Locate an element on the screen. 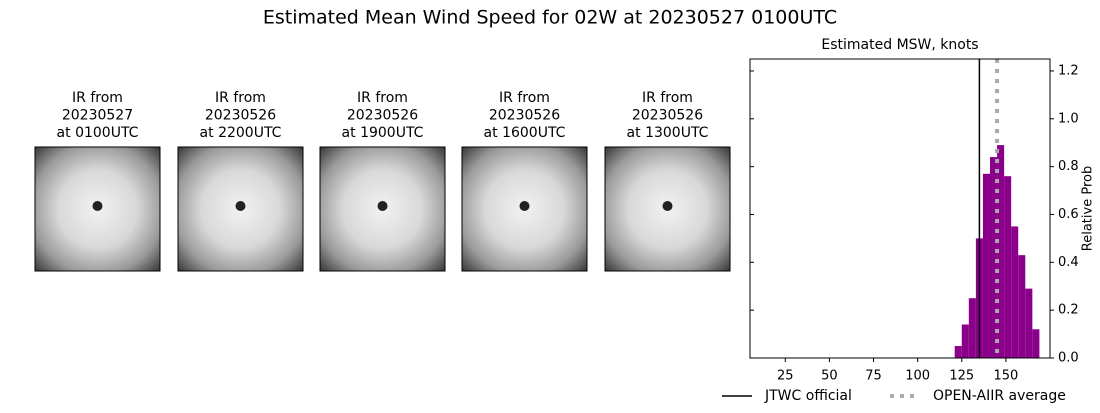  panel-title: at 1300UTC is located at coordinates (668, 133).